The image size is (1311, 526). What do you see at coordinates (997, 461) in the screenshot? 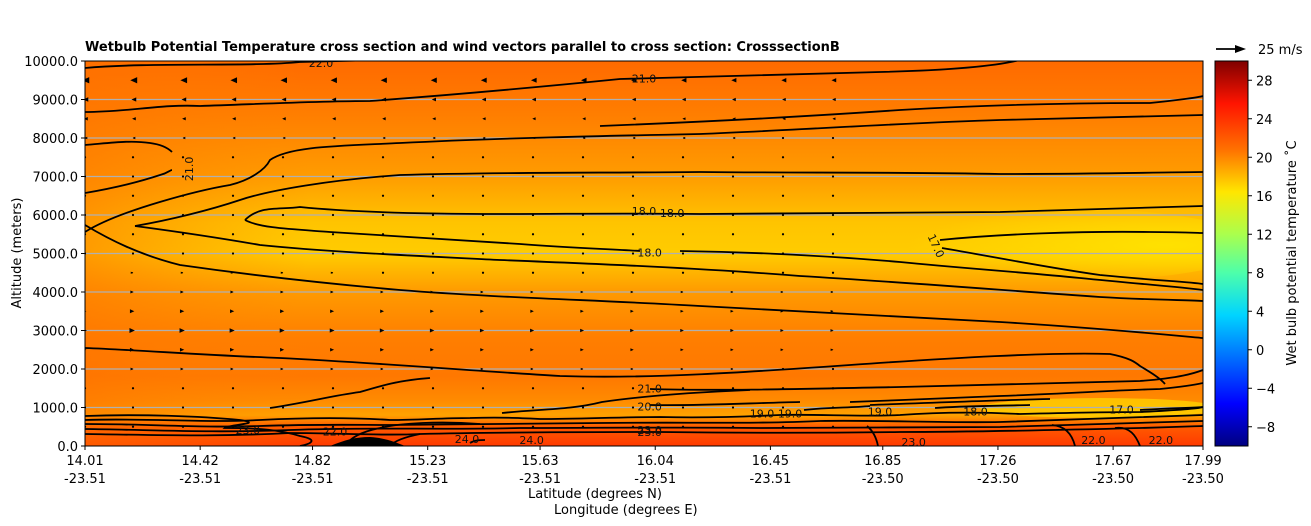
I see `x-tick-label-lat: 17.26` at bounding box center [997, 461].